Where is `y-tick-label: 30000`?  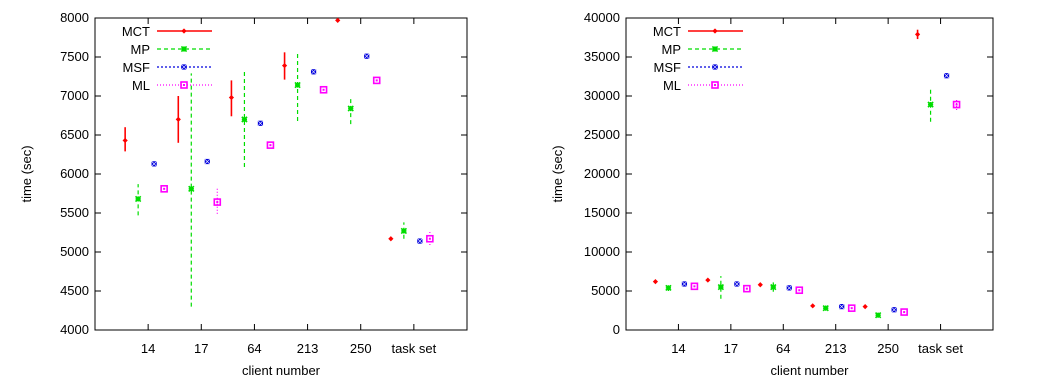 y-tick-label: 30000 is located at coordinates (602, 95).